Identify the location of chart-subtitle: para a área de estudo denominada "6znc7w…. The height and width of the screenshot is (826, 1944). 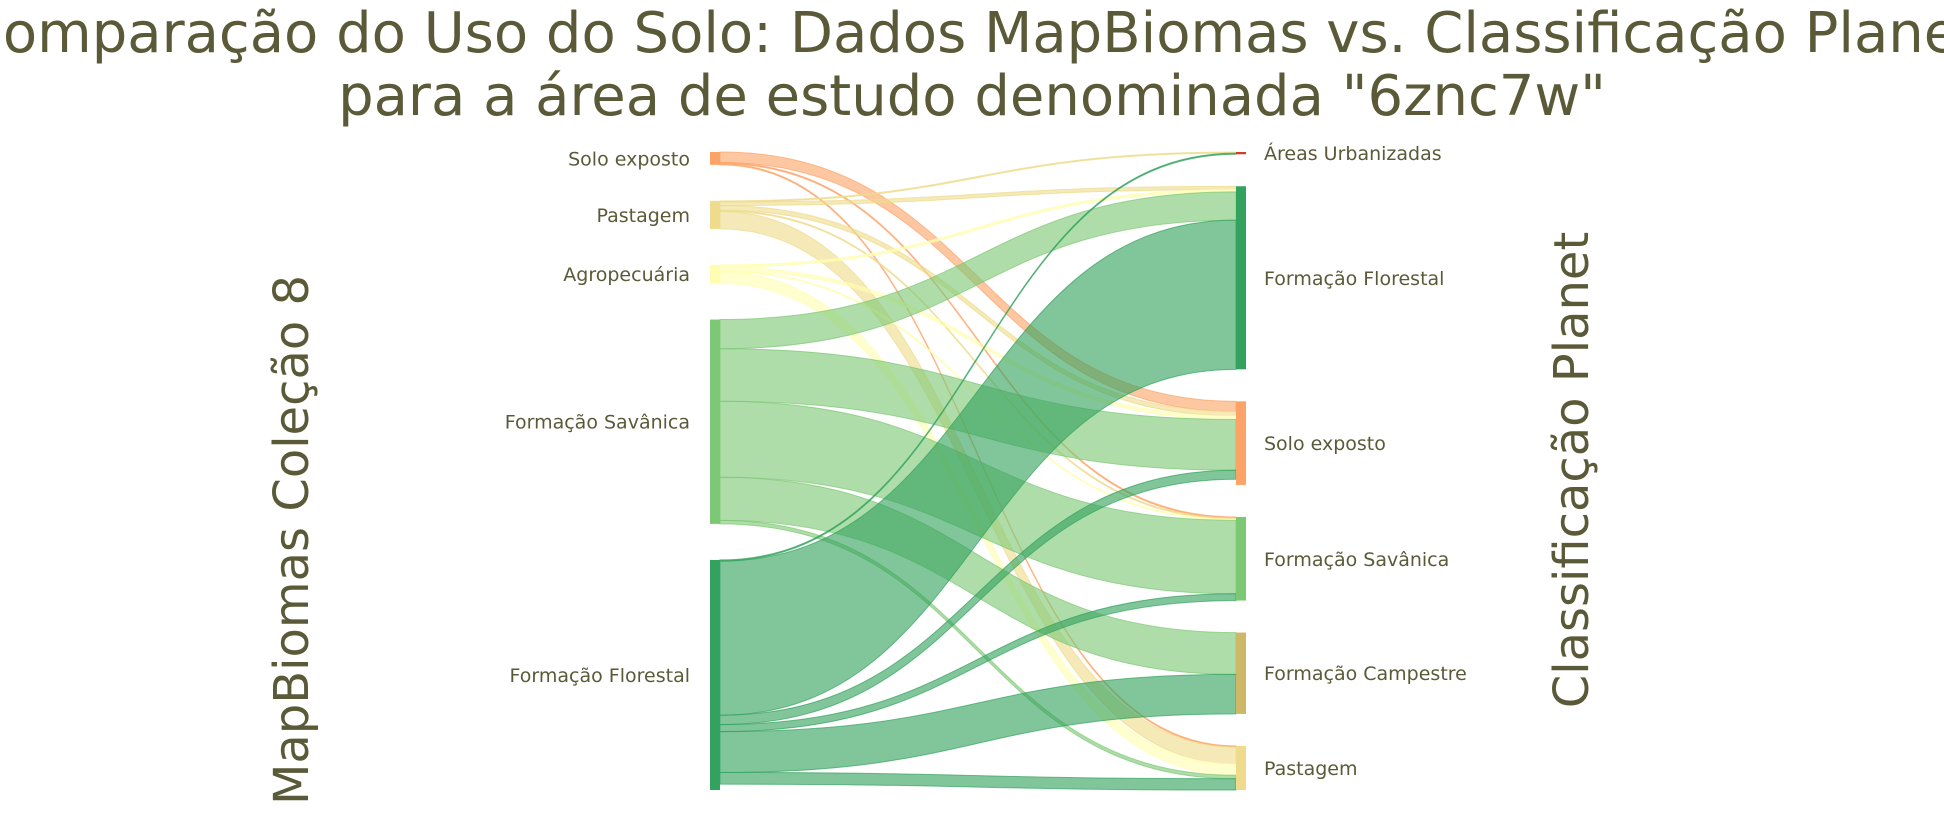
(972, 96).